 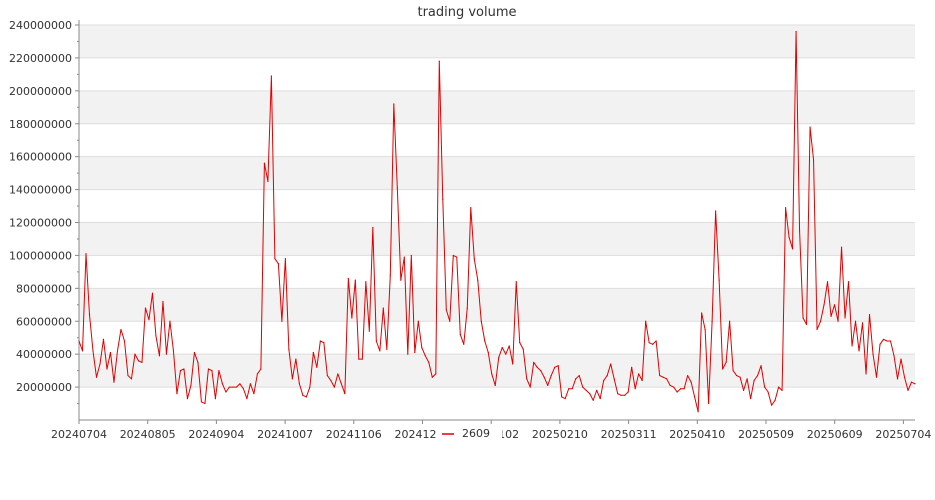 I want to click on x-tick-label: 20250609, so click(x=835, y=434).